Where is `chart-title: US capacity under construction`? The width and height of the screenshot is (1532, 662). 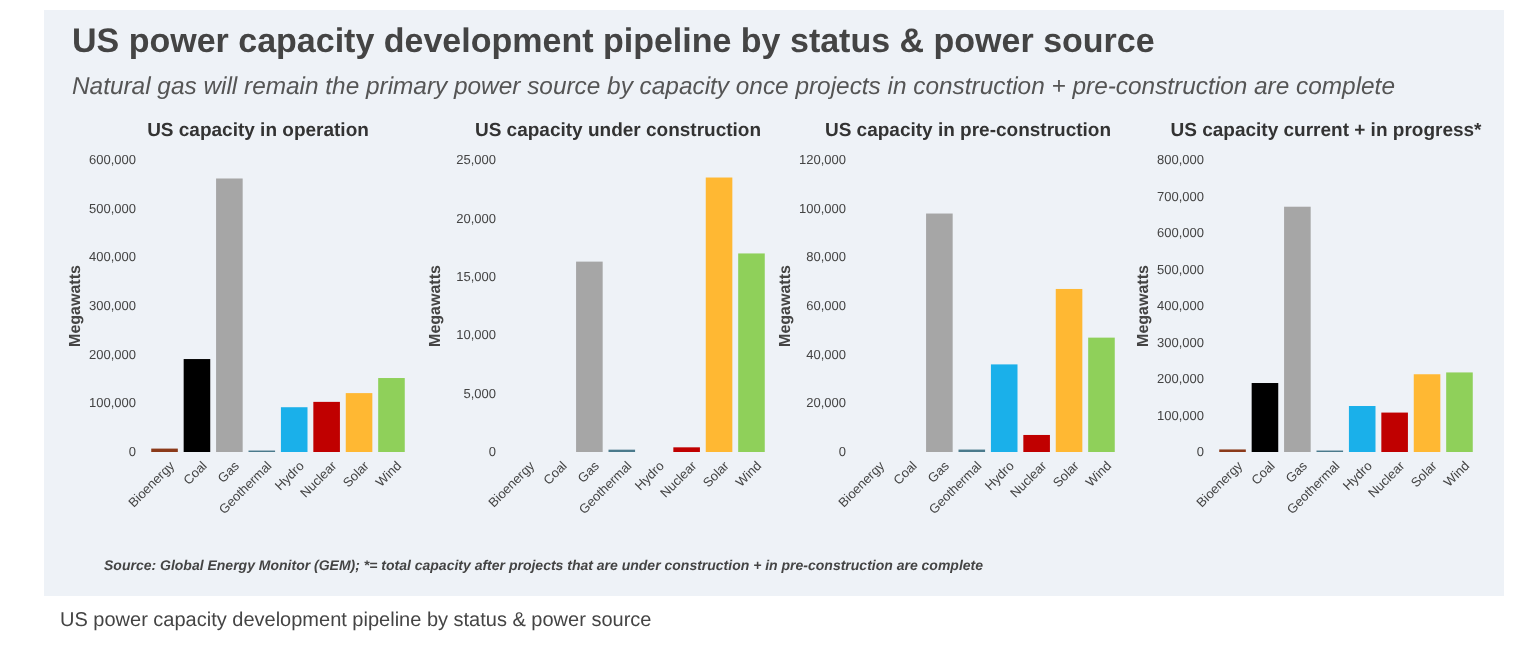
chart-title: US capacity under construction is located at coordinates (618, 131).